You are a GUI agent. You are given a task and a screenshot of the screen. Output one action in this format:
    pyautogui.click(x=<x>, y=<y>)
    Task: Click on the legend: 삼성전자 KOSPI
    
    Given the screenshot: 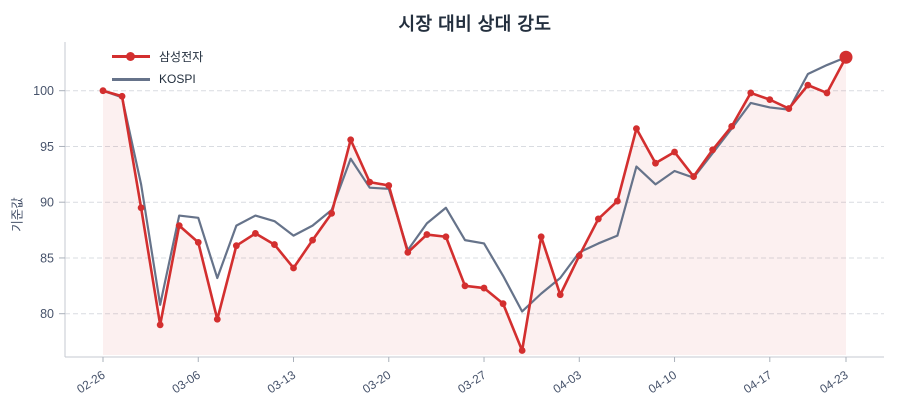 What is the action you would take?
    pyautogui.click(x=157, y=67)
    